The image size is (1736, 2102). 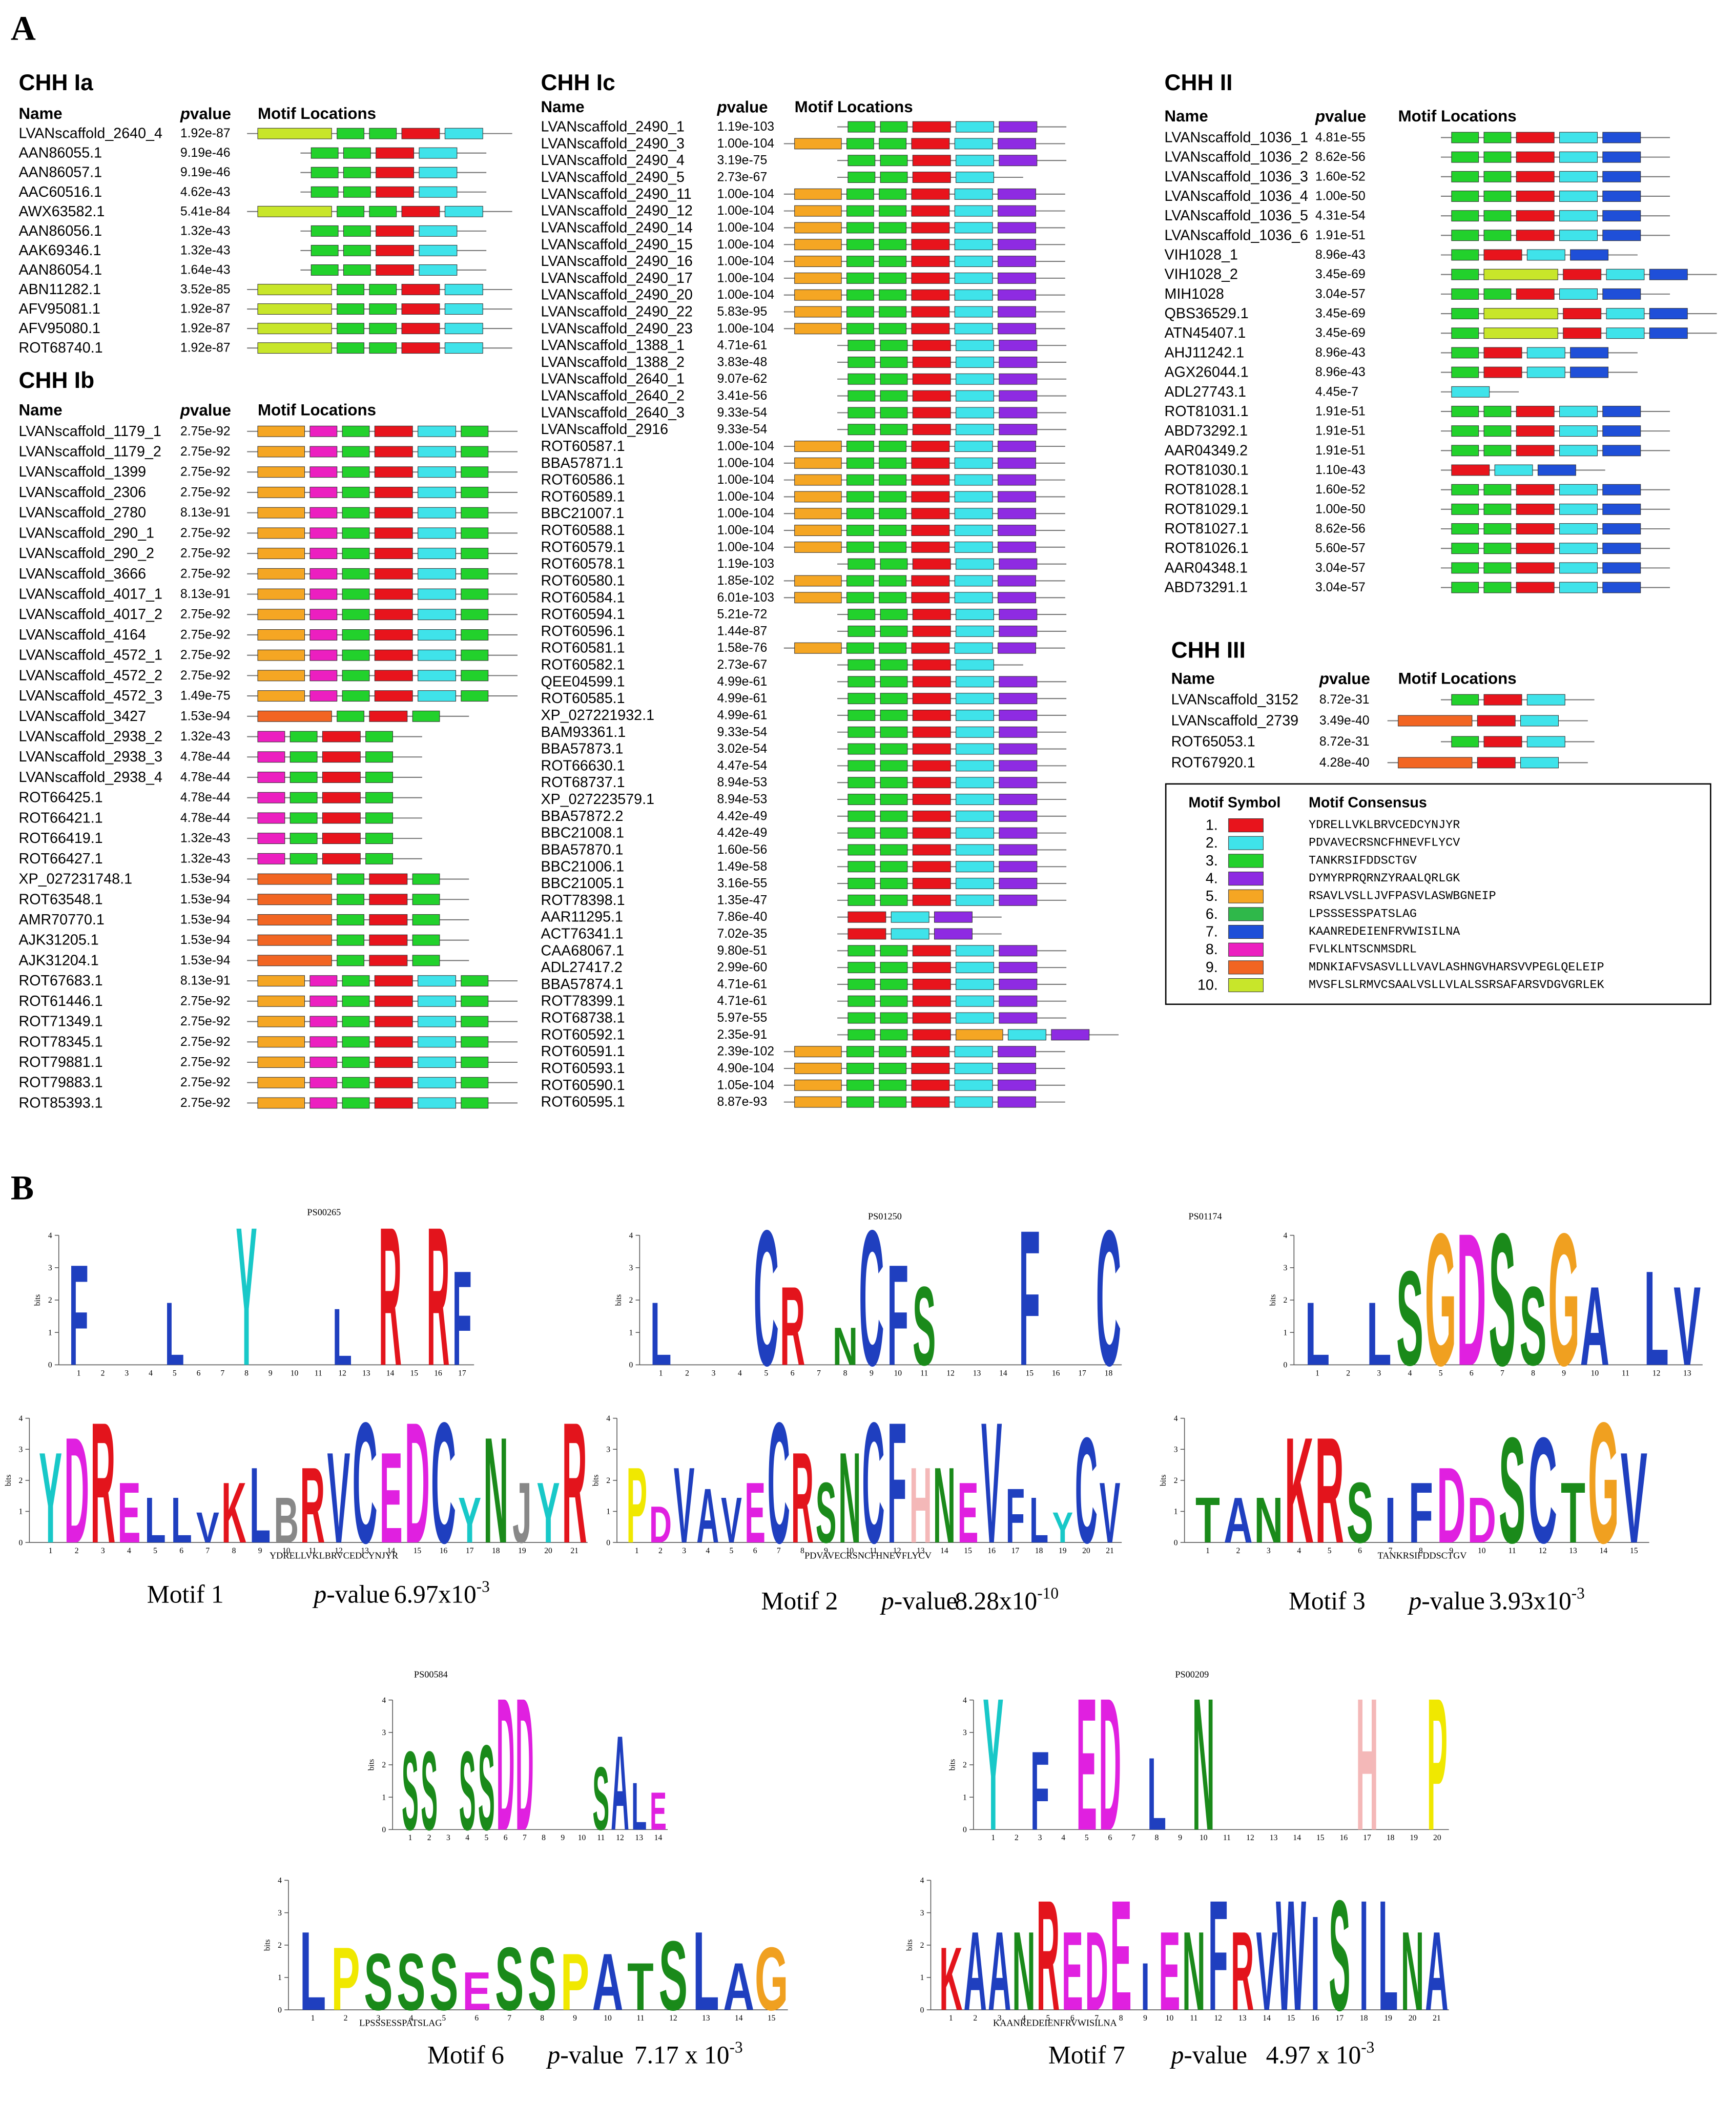 What do you see at coordinates (1340, 294) in the screenshot?
I see `p-value: 3.04e-57` at bounding box center [1340, 294].